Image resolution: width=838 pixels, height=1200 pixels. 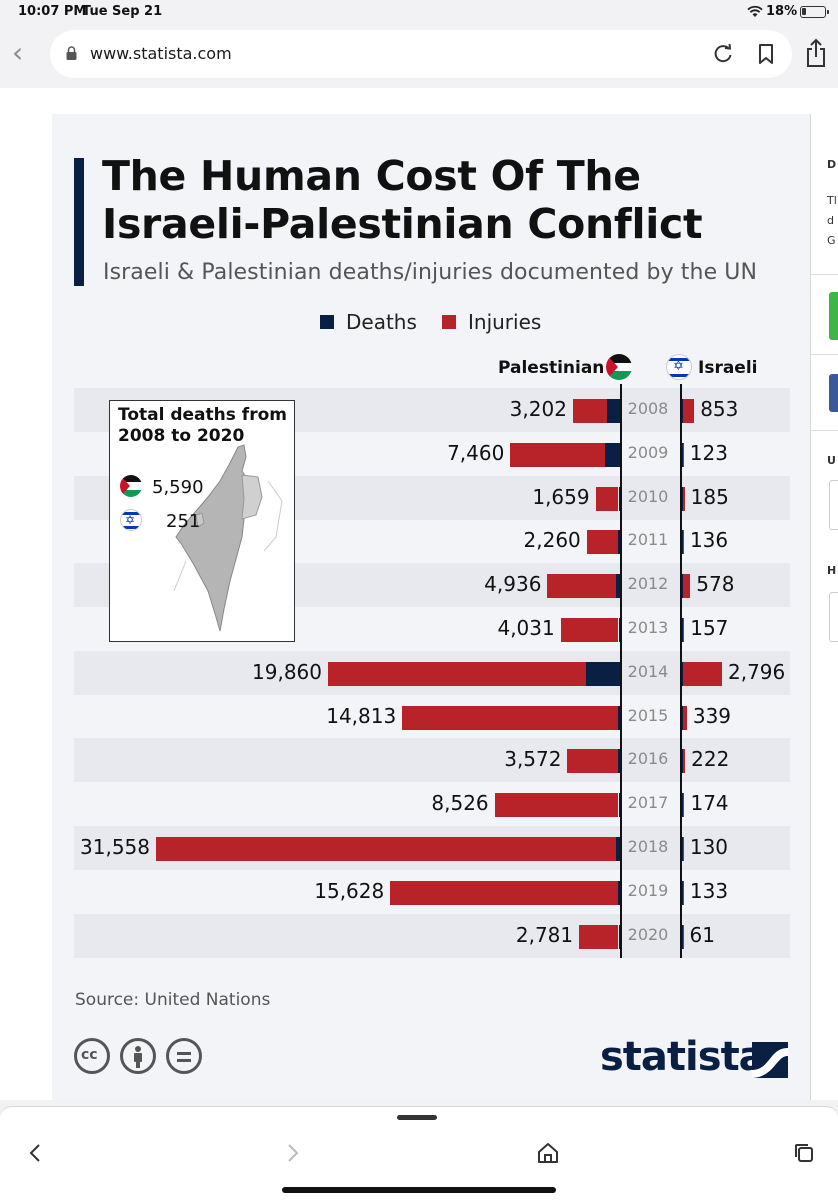 What do you see at coordinates (619, 805) in the screenshot?
I see `bar-palestinian-deaths-2017` at bounding box center [619, 805].